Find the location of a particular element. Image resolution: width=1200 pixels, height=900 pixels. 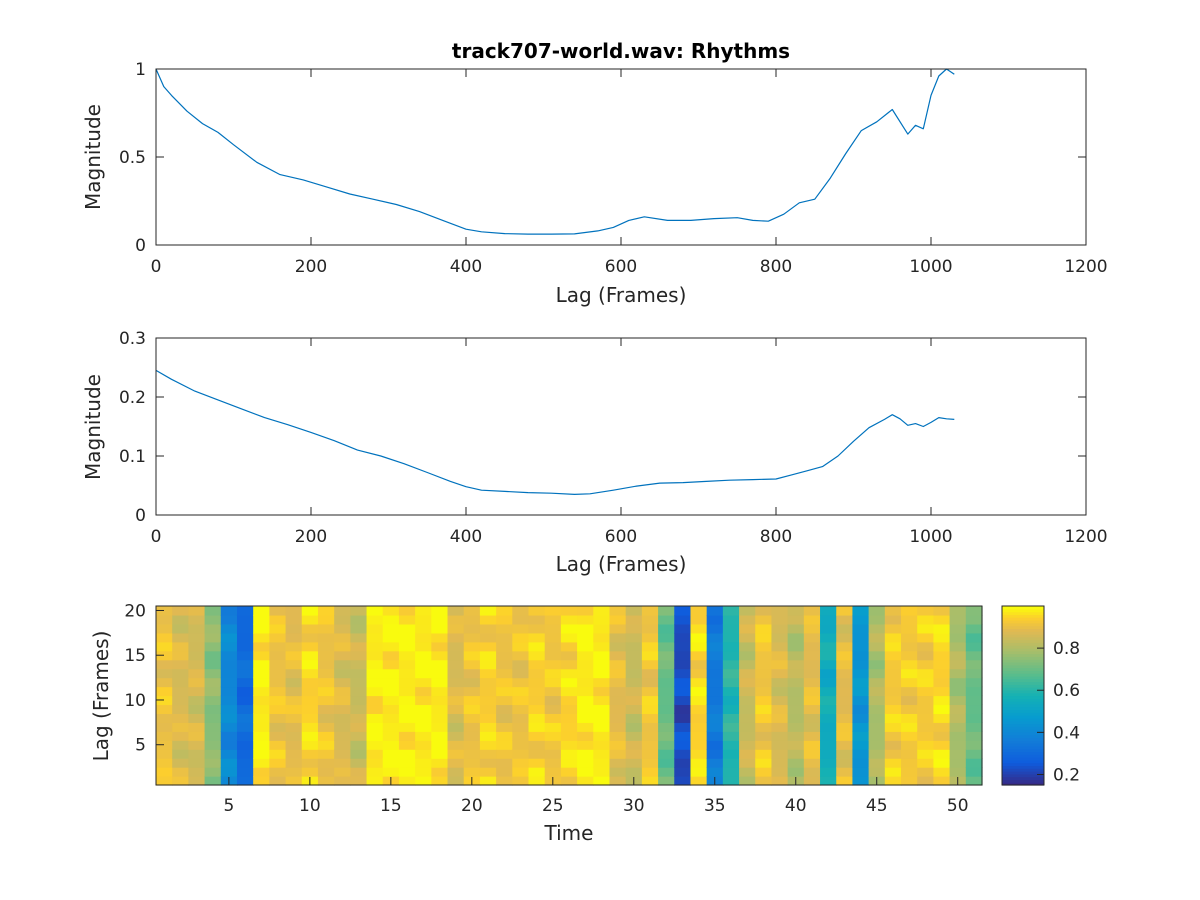

y-tick-label: 5 is located at coordinates (140, 746).